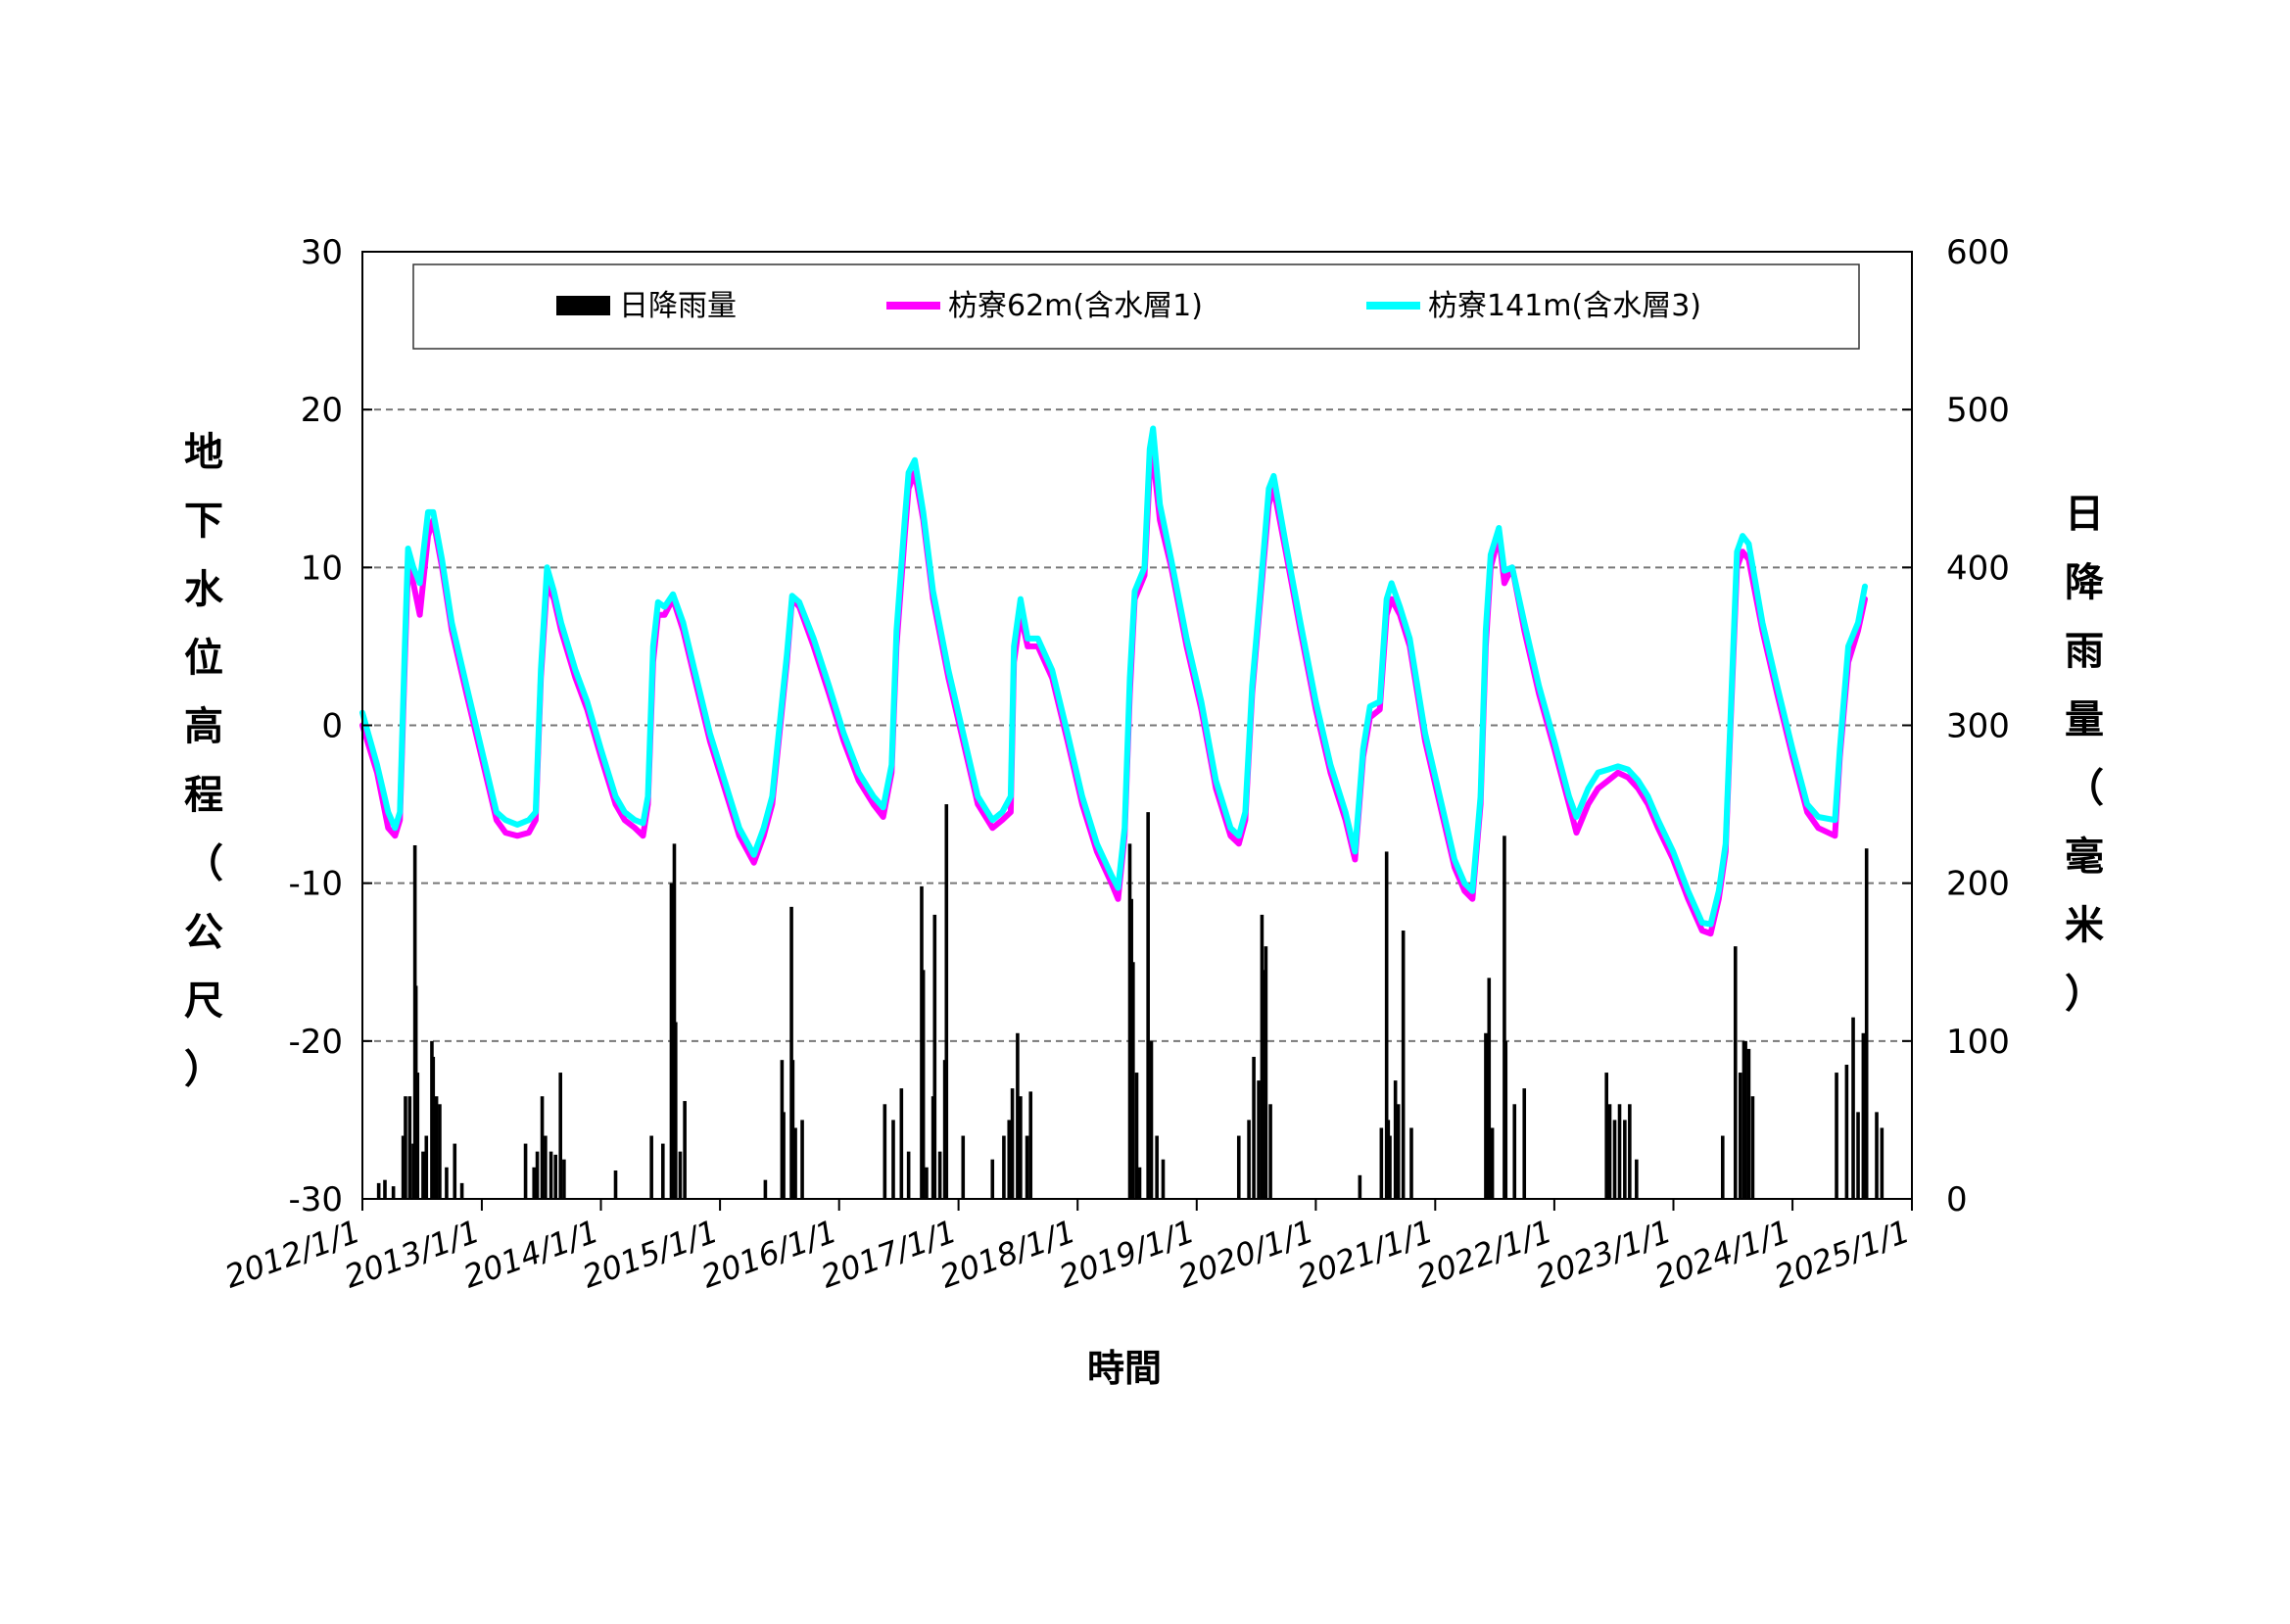  What do you see at coordinates (204, 795) in the screenshot?
I see `y-axis-title-left-char: 程` at bounding box center [204, 795].